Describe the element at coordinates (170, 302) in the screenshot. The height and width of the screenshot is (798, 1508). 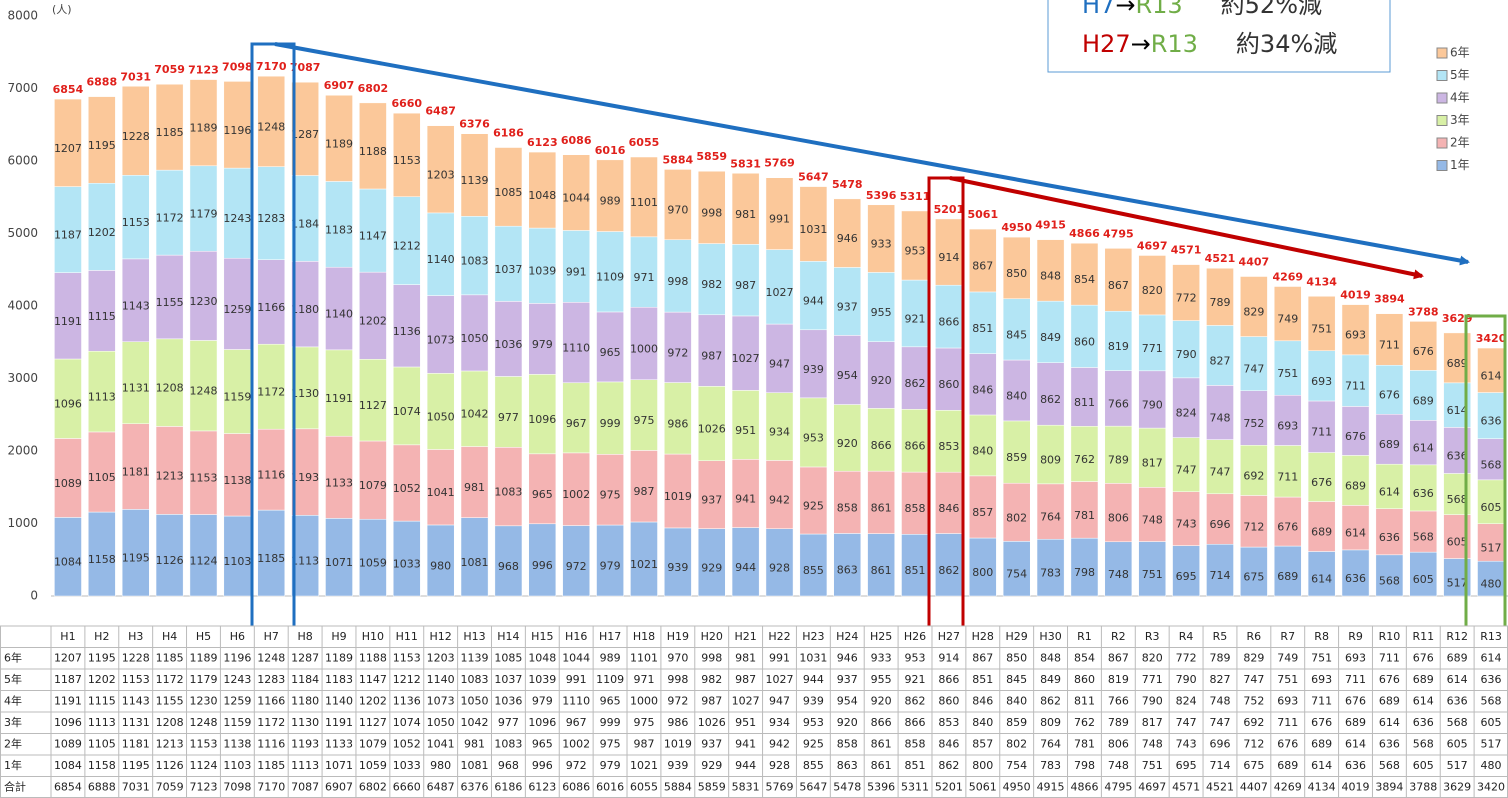
I see `segment-label: 1155` at that location.